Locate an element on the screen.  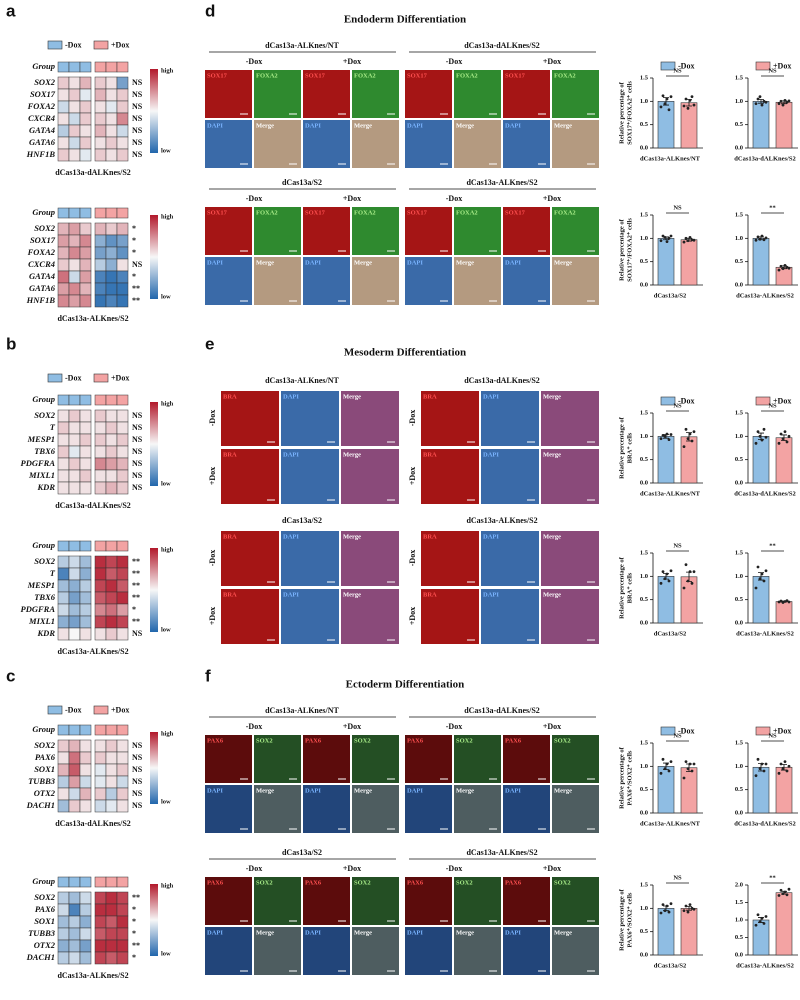
gene-label: DACH1 is located at coordinates (40, 957).